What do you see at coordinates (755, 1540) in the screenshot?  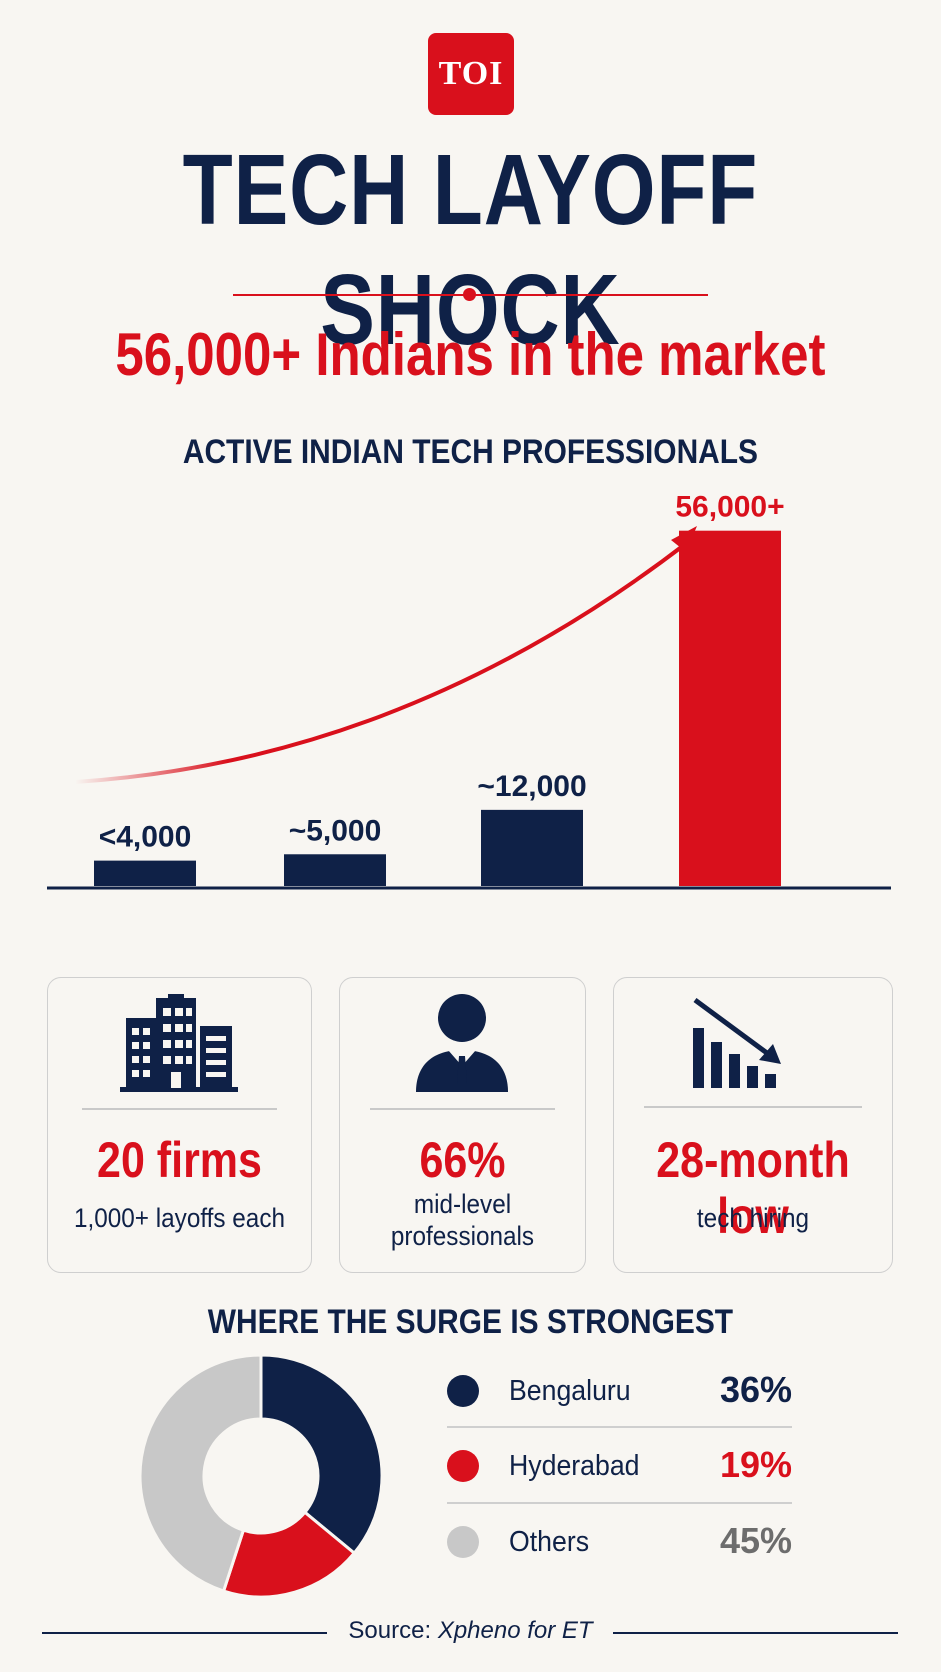 I see `legend-value: 45%` at bounding box center [755, 1540].